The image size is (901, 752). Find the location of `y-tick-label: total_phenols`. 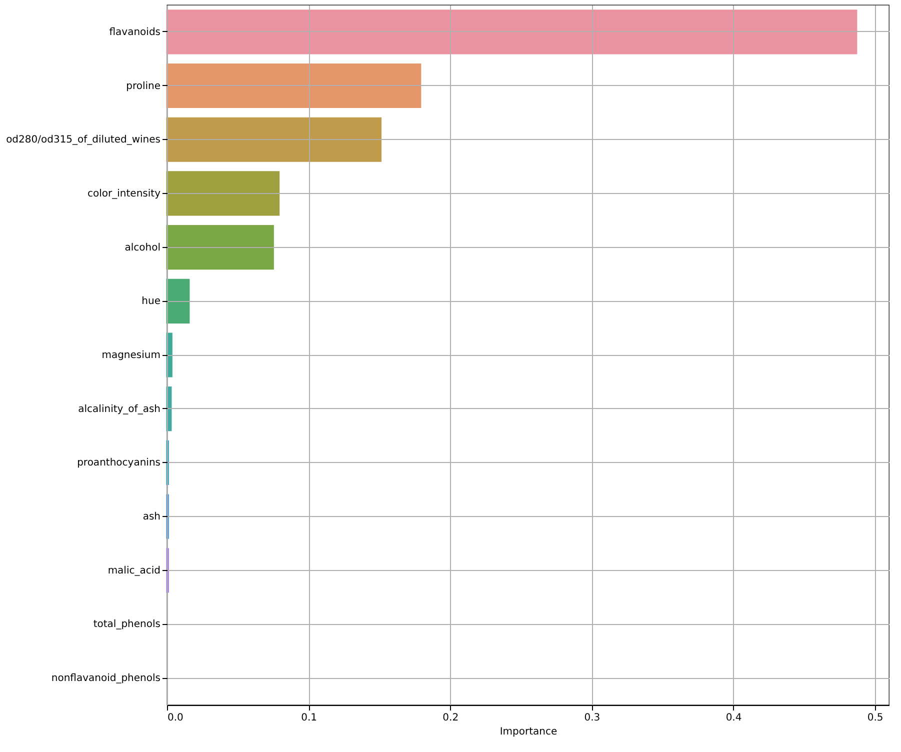

y-tick-label: total_phenols is located at coordinates (126, 624).